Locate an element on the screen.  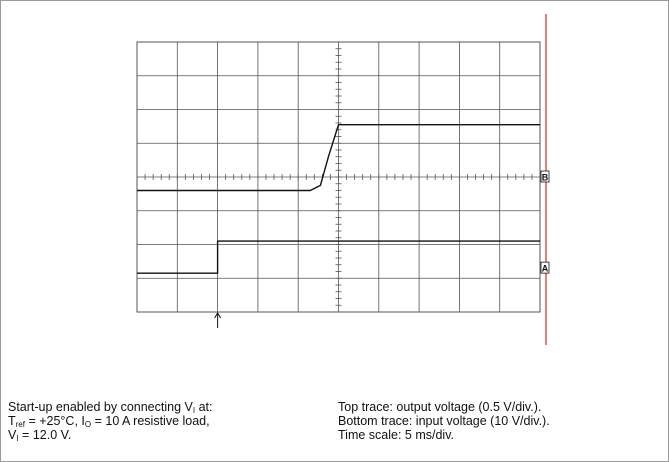
trace-output-voltage is located at coordinates (338, 157).